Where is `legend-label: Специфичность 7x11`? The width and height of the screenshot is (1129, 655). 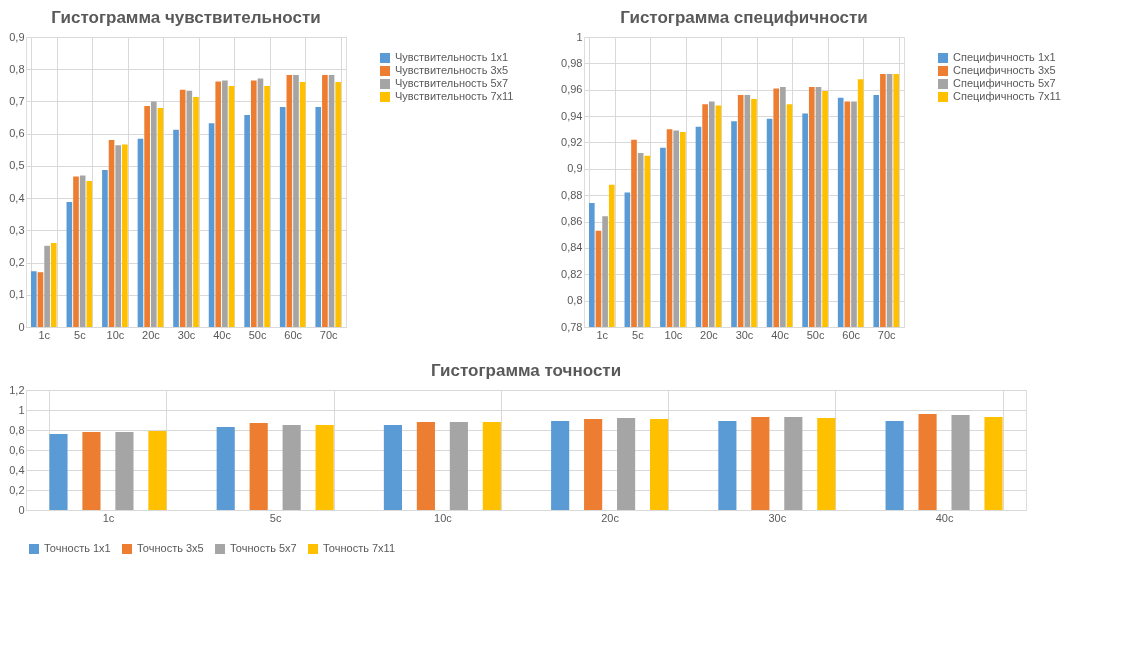
legend-label: Специфичность 7x11 is located at coordinates (1007, 96).